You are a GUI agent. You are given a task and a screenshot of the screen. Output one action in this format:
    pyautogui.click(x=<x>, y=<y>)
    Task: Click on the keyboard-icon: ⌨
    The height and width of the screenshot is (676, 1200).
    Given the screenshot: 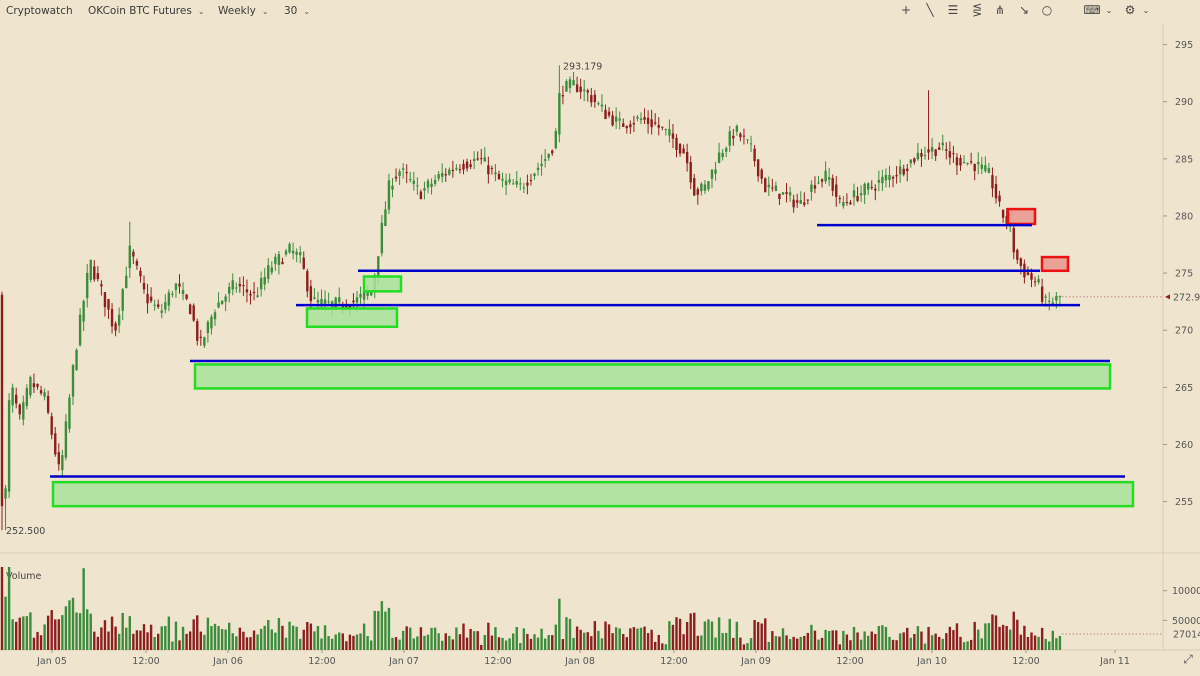 What is the action you would take?
    pyautogui.click(x=1092, y=10)
    